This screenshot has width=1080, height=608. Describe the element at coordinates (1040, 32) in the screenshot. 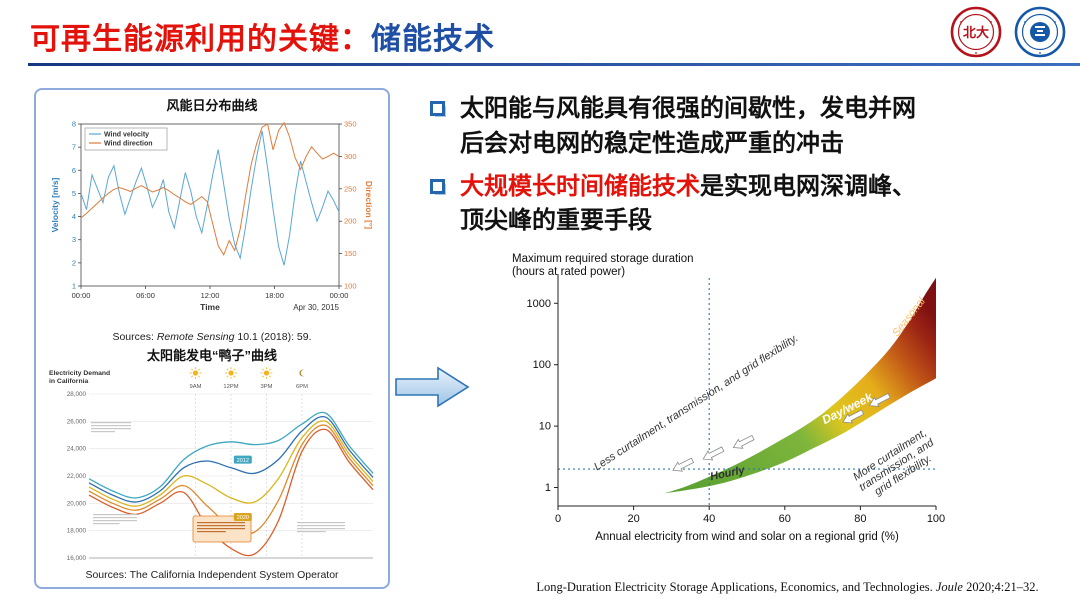

I see `hust-logo` at that location.